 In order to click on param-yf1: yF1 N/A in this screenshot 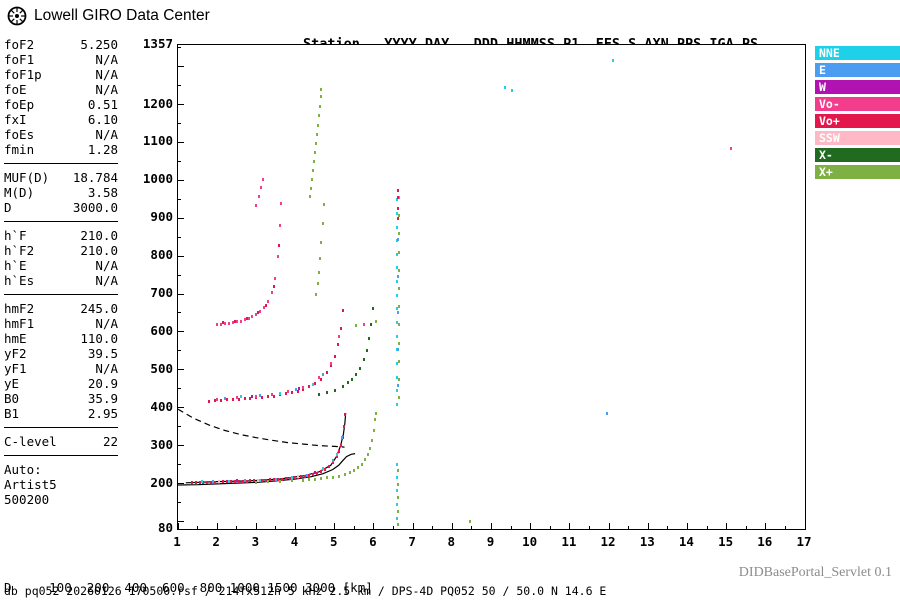, I will do `click(61, 368)`.